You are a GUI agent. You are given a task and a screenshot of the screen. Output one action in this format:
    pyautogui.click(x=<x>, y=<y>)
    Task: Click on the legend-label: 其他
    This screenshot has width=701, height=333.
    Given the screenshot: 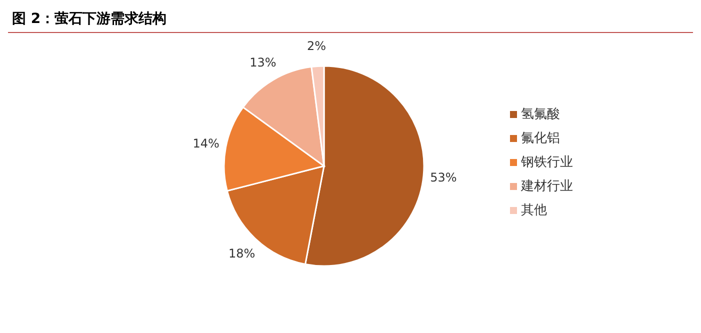 What is the action you would take?
    pyautogui.click(x=534, y=210)
    